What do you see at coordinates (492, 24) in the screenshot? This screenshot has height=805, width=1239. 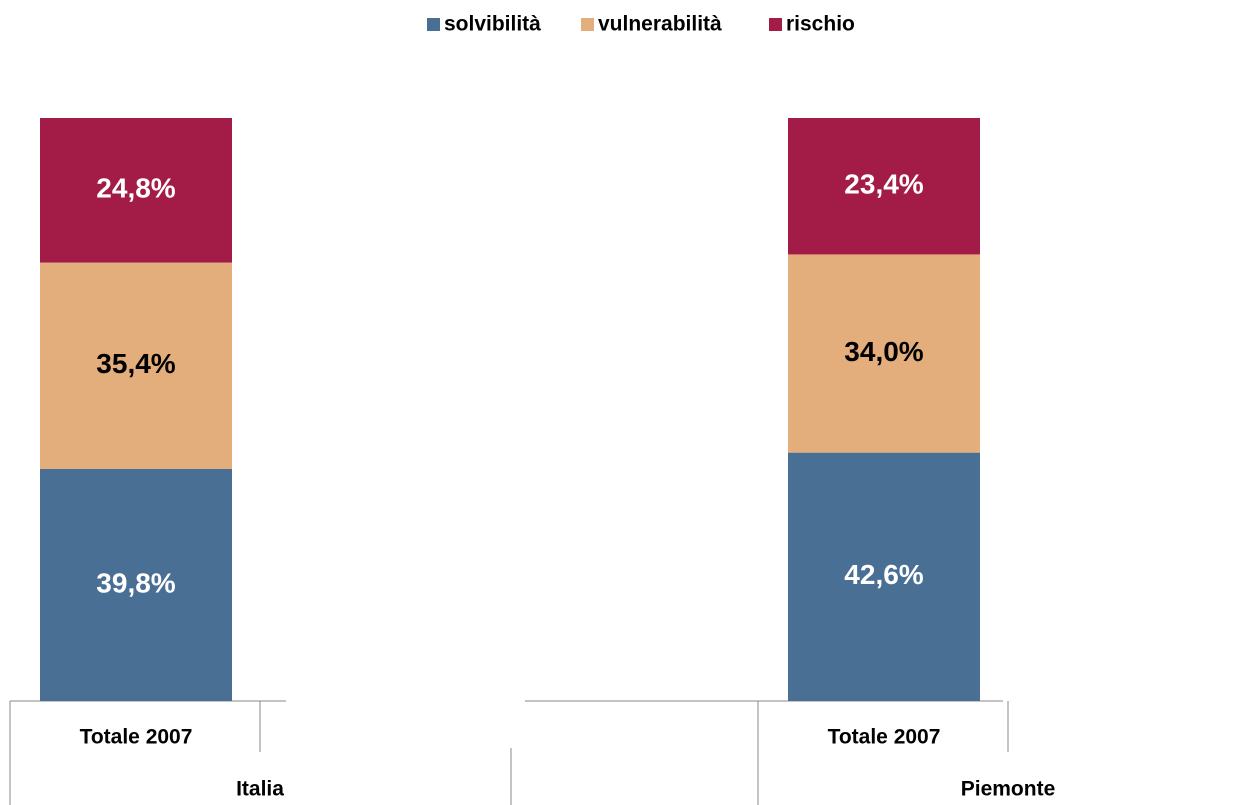 I see `legend-label: solvibilità` at bounding box center [492, 24].